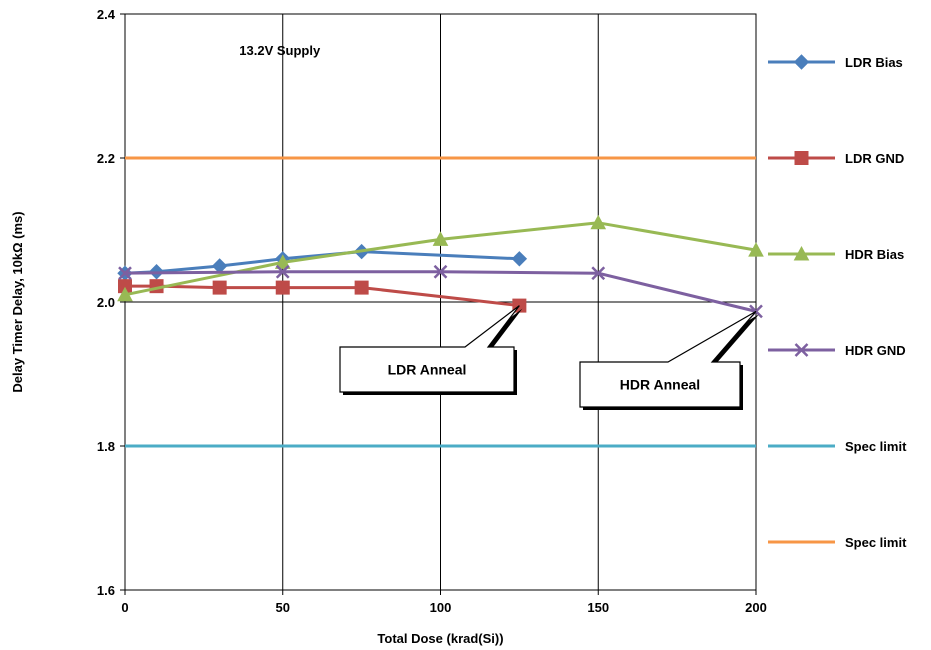 Image resolution: width=931 pixels, height=650 pixels. I want to click on y-tick-label: 2.2, so click(106, 158).